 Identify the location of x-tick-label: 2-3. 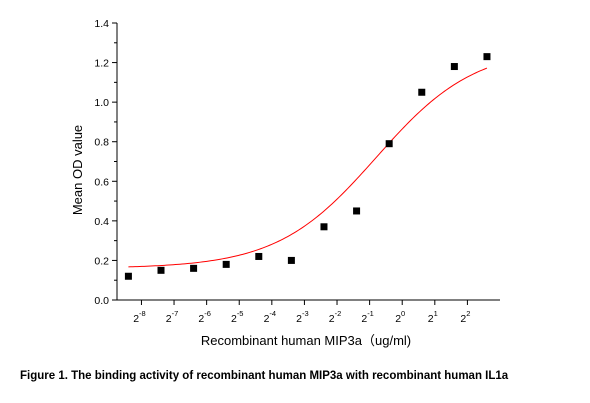
(302, 317).